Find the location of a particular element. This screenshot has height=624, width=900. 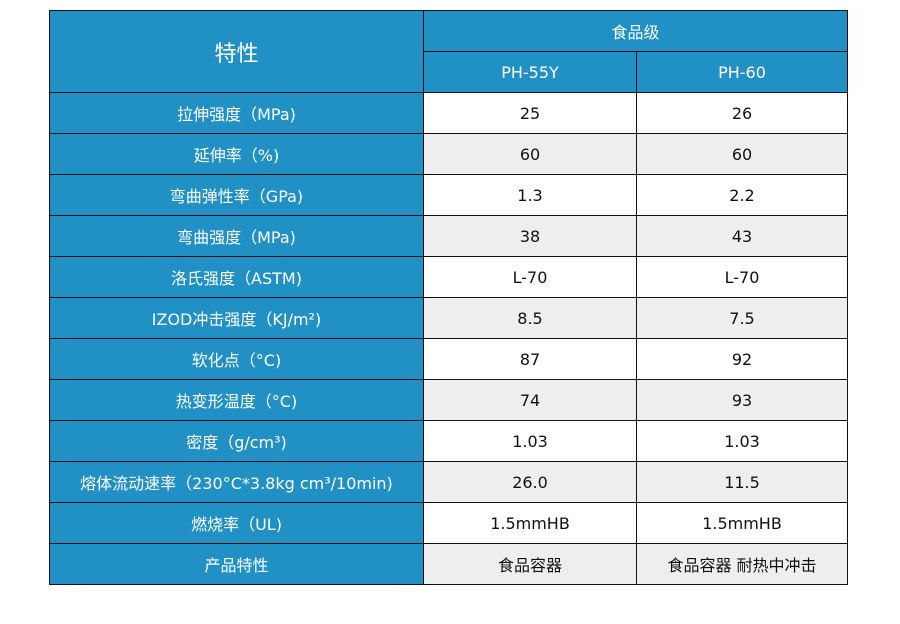

table-row: 延伸率（%) 60 60 is located at coordinates (449, 154).